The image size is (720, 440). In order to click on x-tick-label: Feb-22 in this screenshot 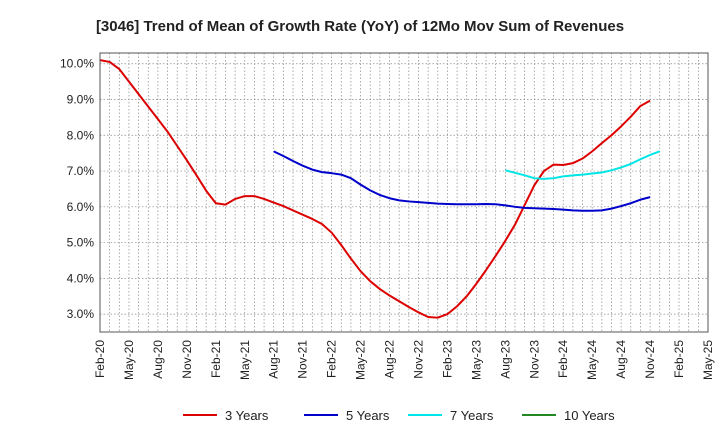, I will do `click(332, 359)`.